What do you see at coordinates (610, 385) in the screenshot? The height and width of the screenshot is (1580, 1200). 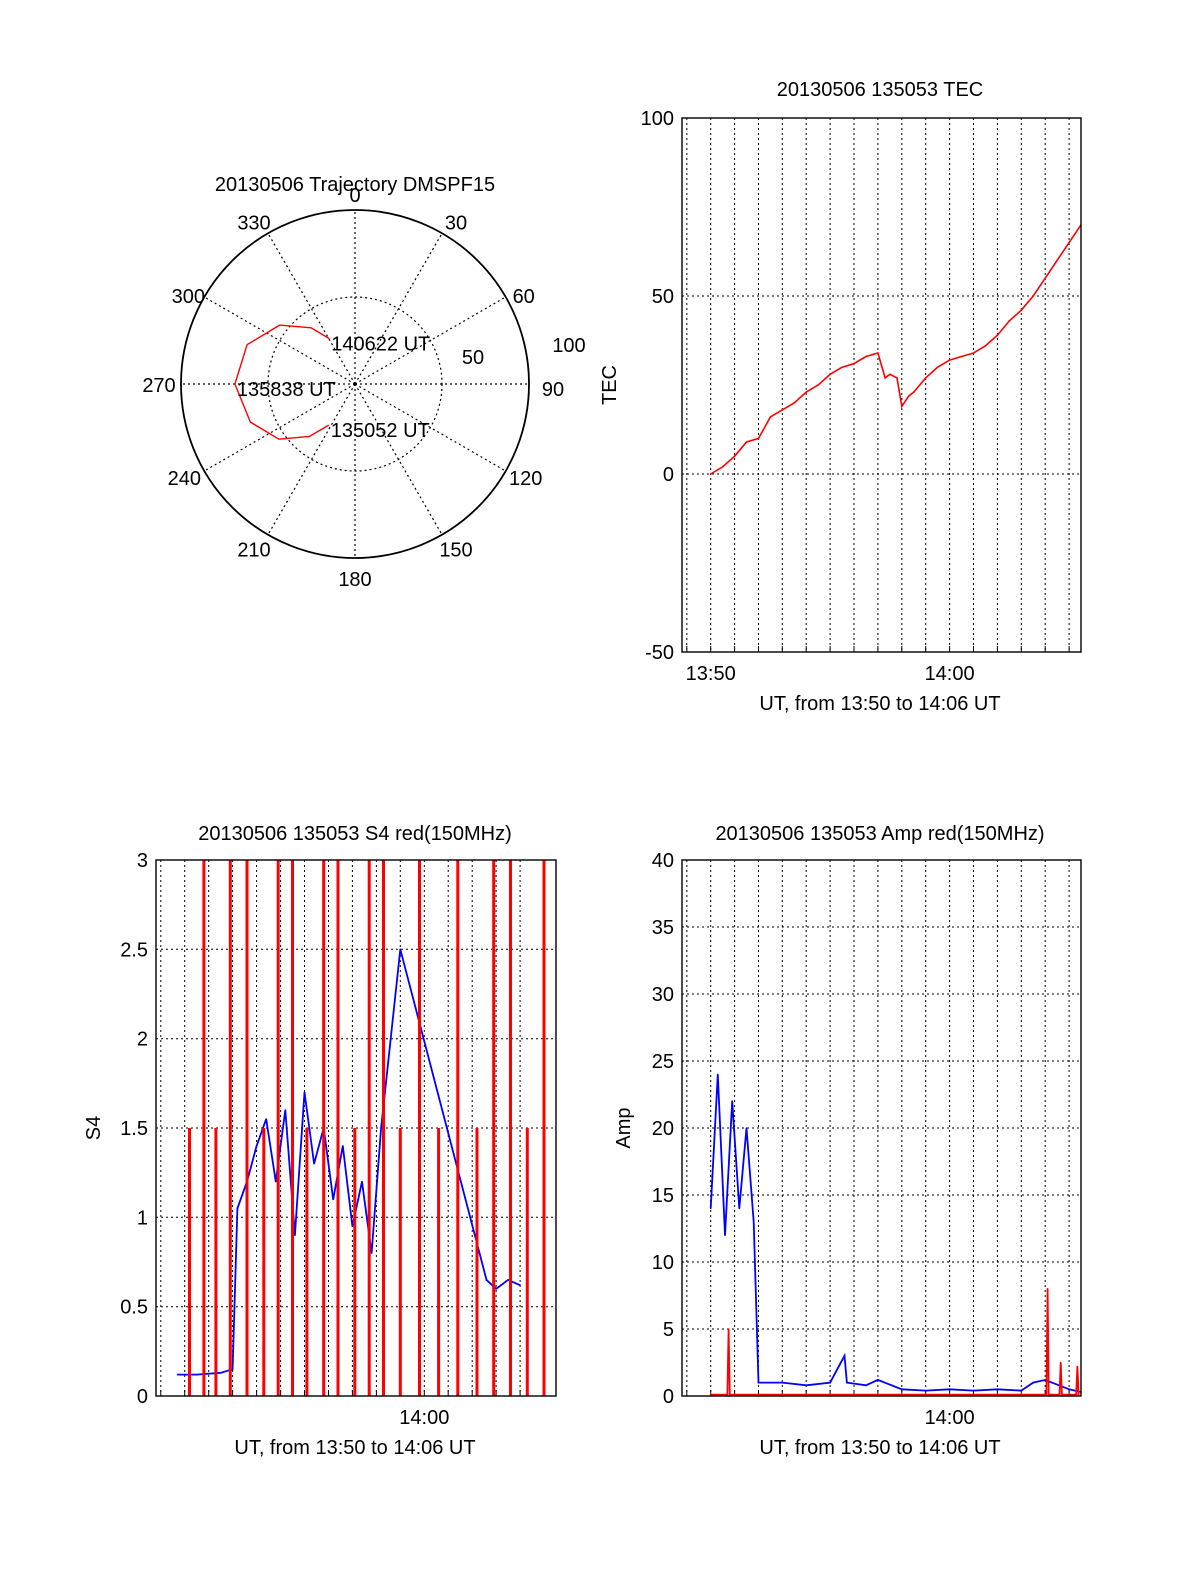 I see `tec-ylabel: TEC` at bounding box center [610, 385].